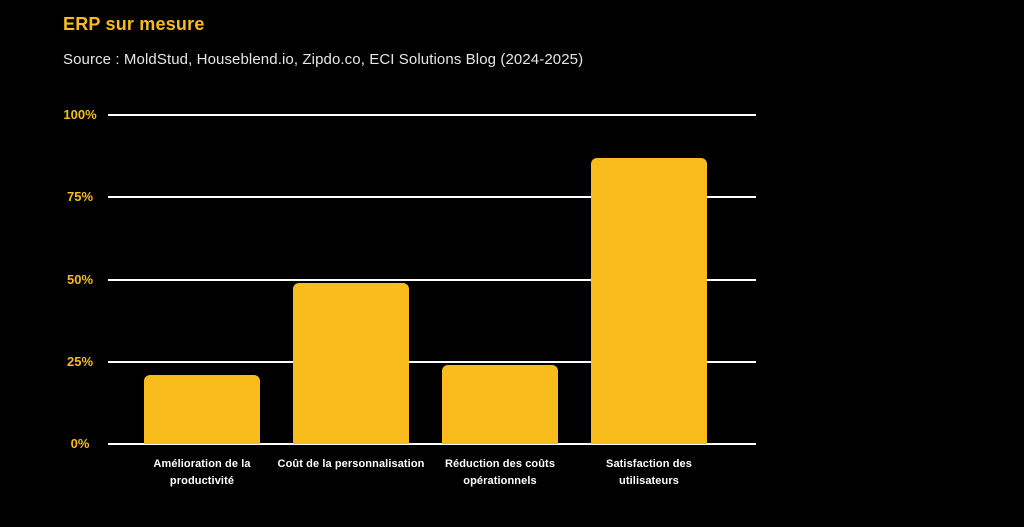 The image size is (1024, 527). What do you see at coordinates (80, 361) in the screenshot?
I see `y-axis-tick-label: 25%` at bounding box center [80, 361].